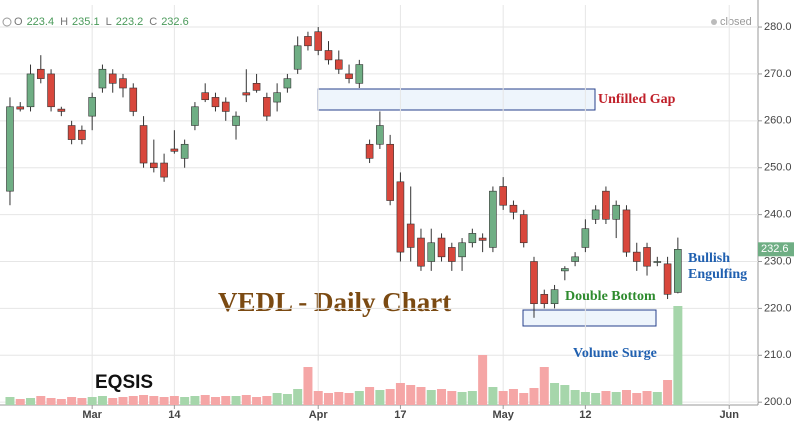 The image size is (796, 425). What do you see at coordinates (736, 22) in the screenshot?
I see `status: closed` at bounding box center [736, 22].